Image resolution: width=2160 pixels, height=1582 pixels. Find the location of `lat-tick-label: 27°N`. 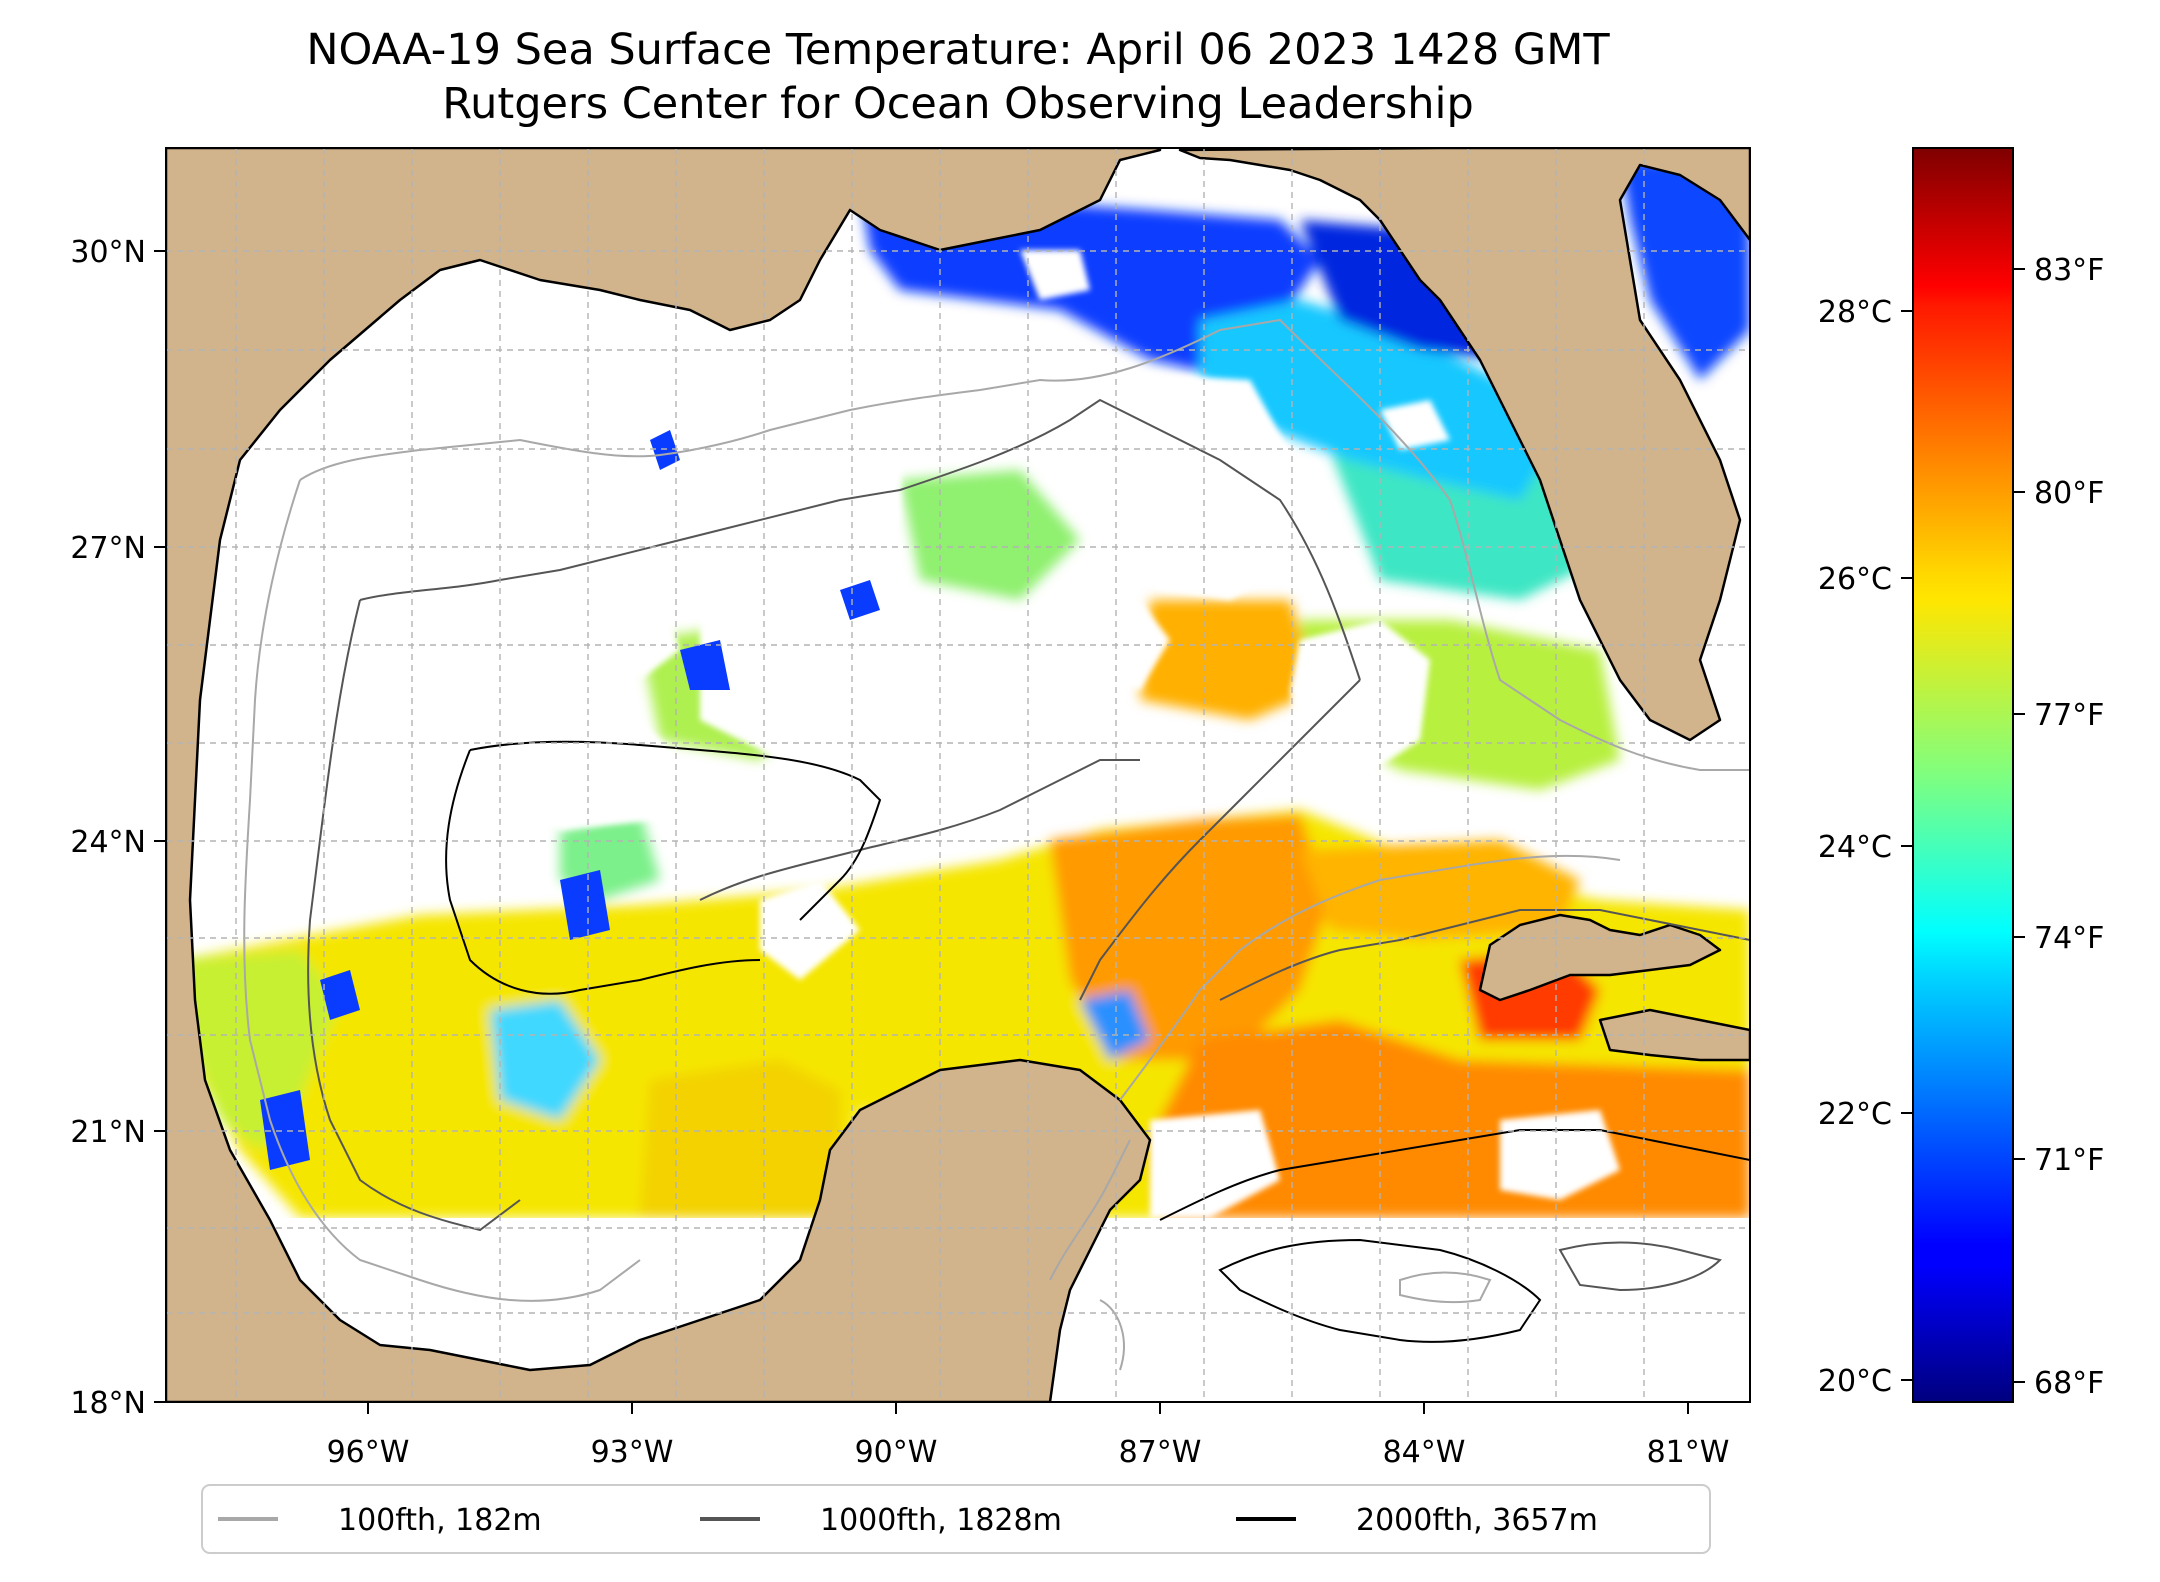

lat-tick-label: 27°N is located at coordinates (108, 548).